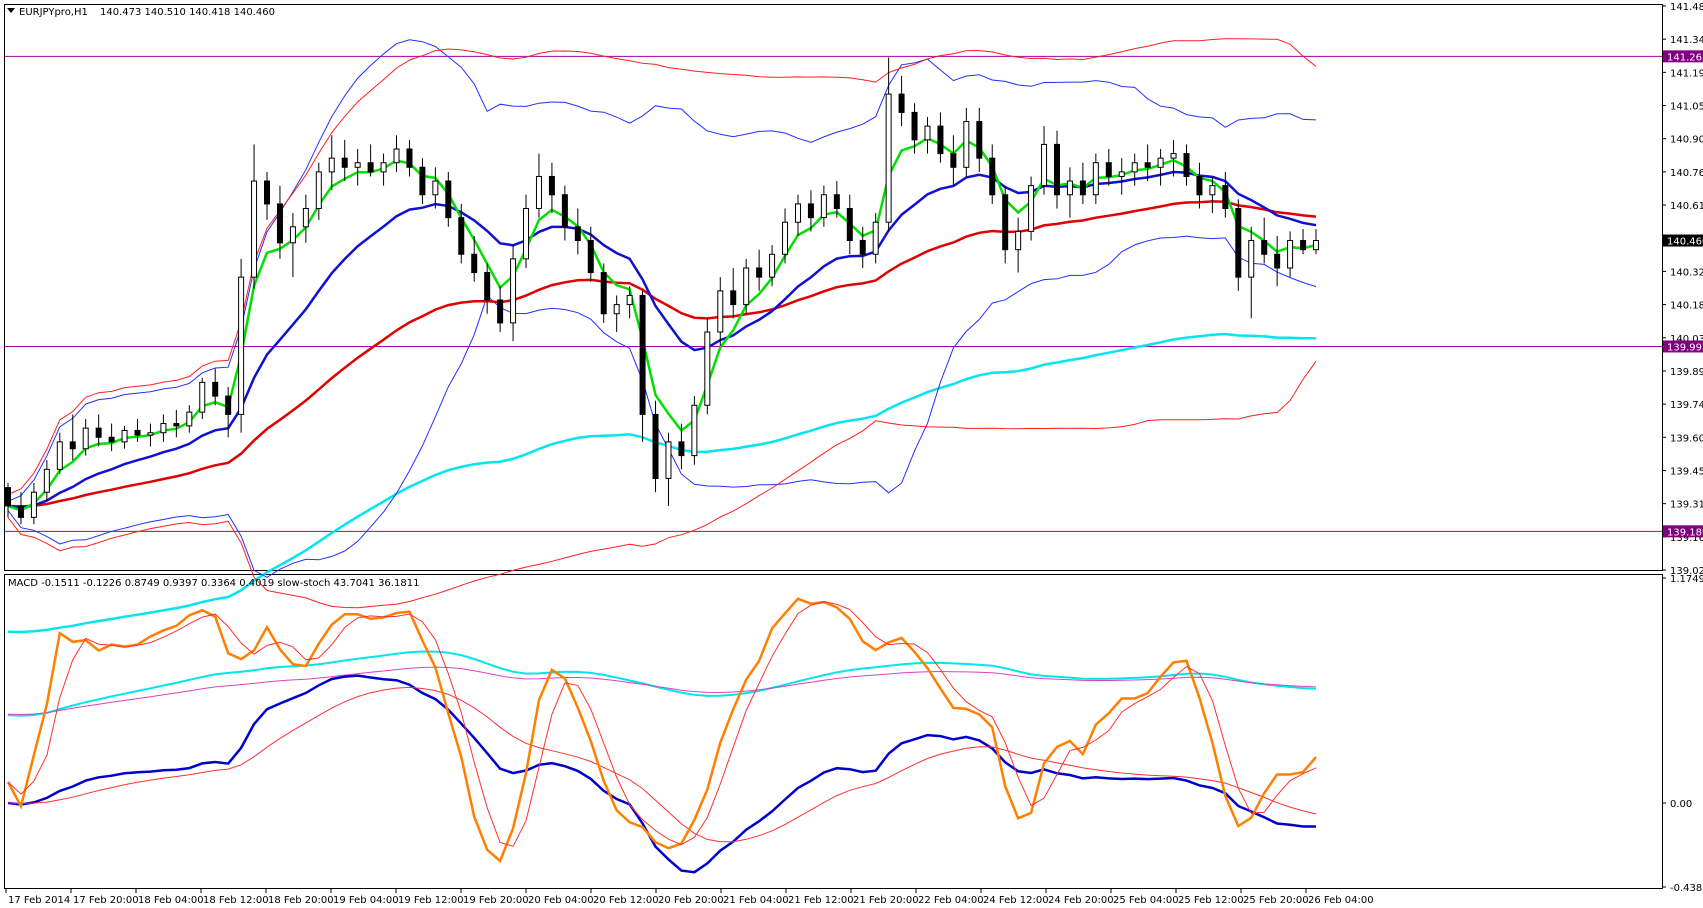 The image size is (1703, 908). Describe the element at coordinates (626, 900) in the screenshot. I see `time-tick-label: 20 Feb 12:00` at that location.